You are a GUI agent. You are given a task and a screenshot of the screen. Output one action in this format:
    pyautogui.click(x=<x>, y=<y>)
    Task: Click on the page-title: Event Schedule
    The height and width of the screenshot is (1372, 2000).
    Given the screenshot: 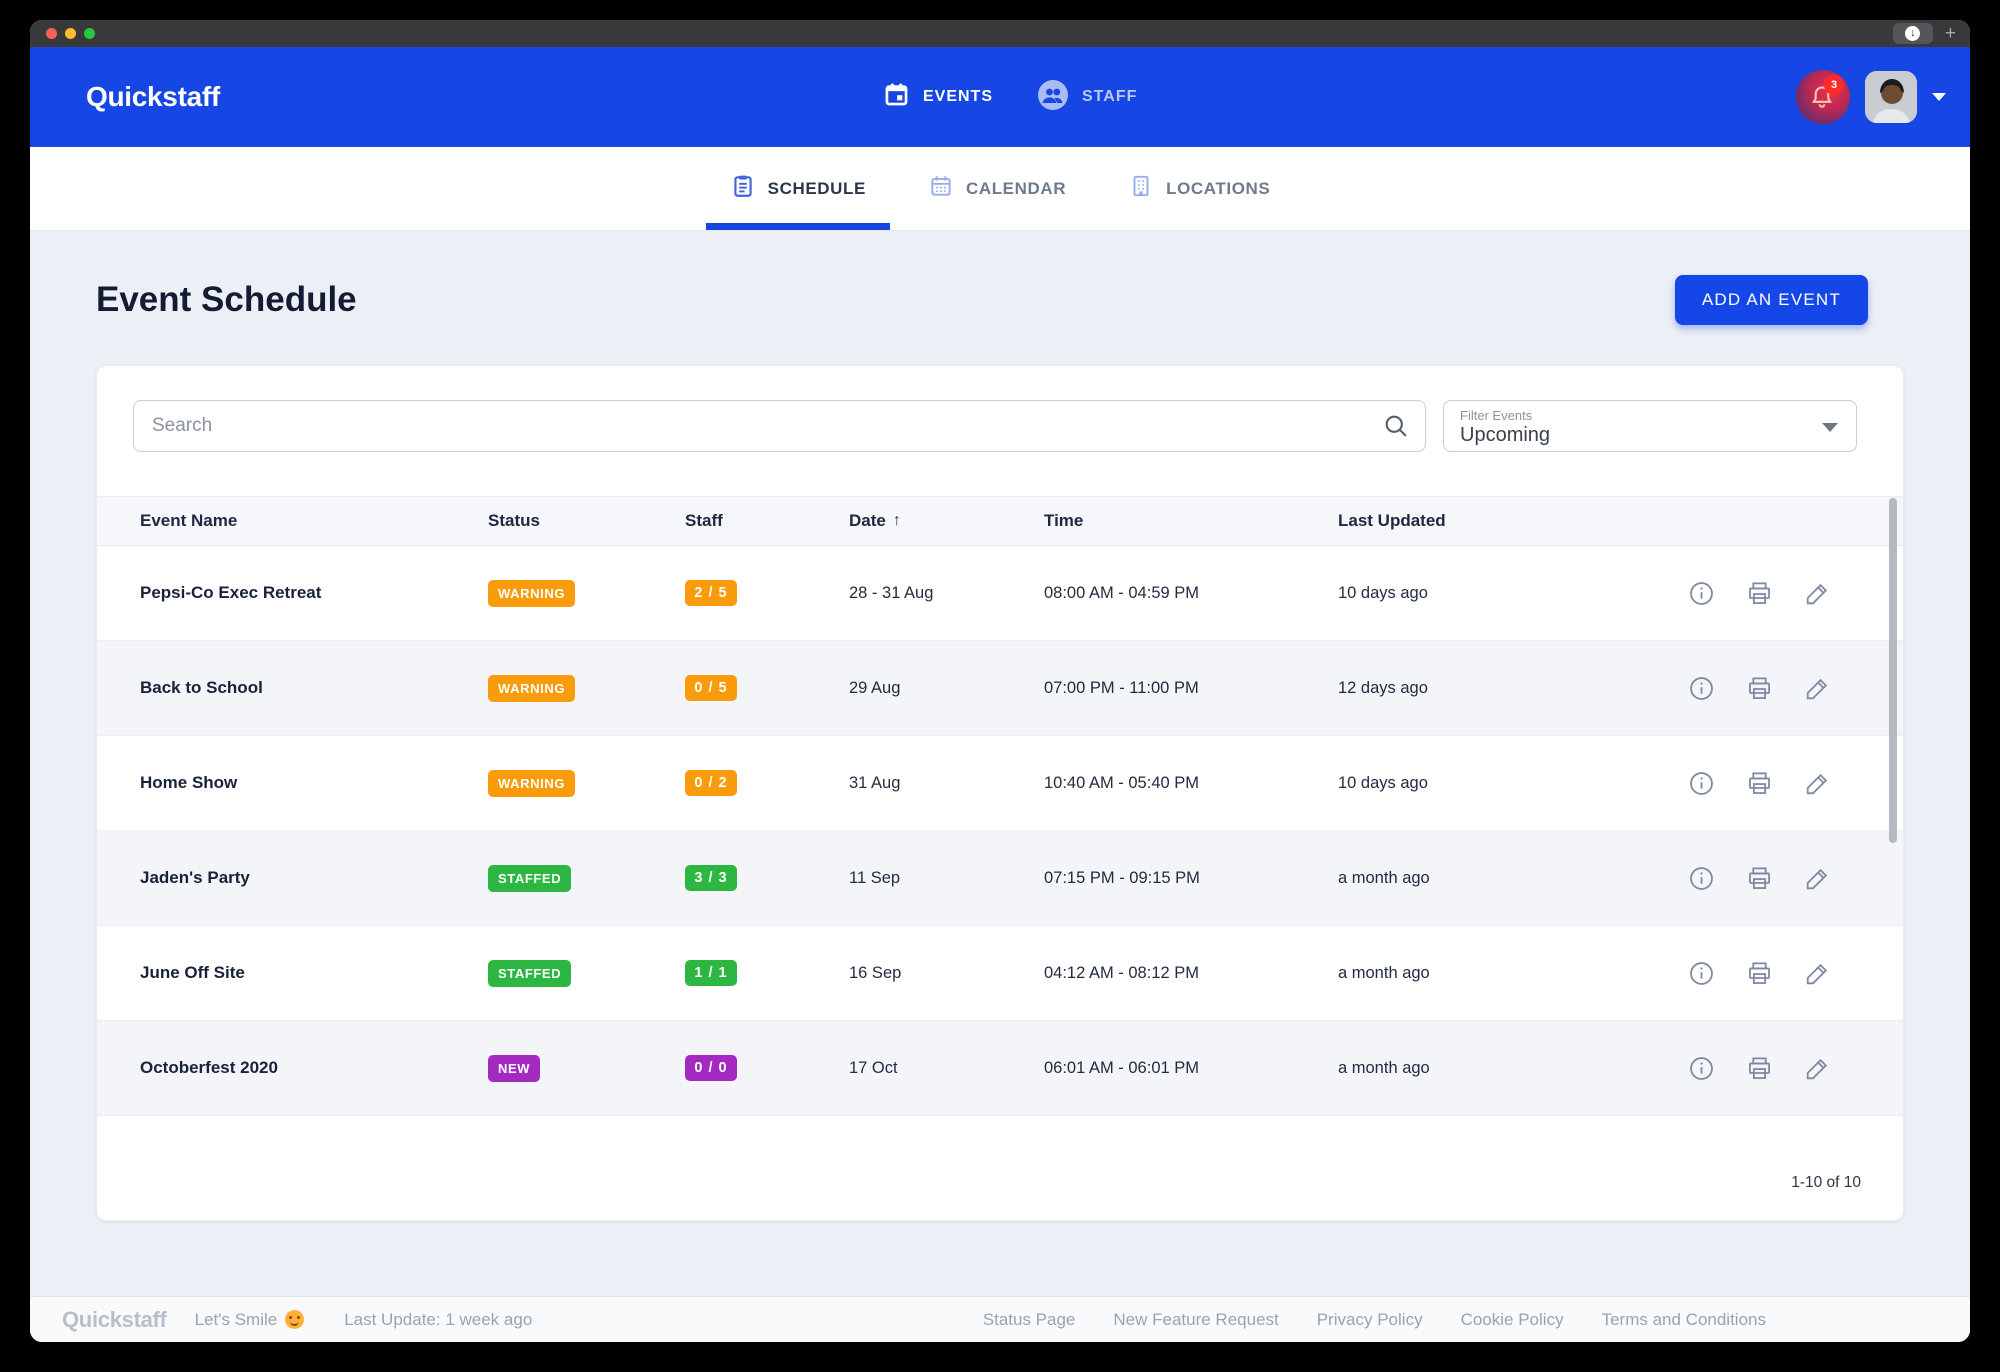 What is the action you would take?
    pyautogui.click(x=226, y=299)
    